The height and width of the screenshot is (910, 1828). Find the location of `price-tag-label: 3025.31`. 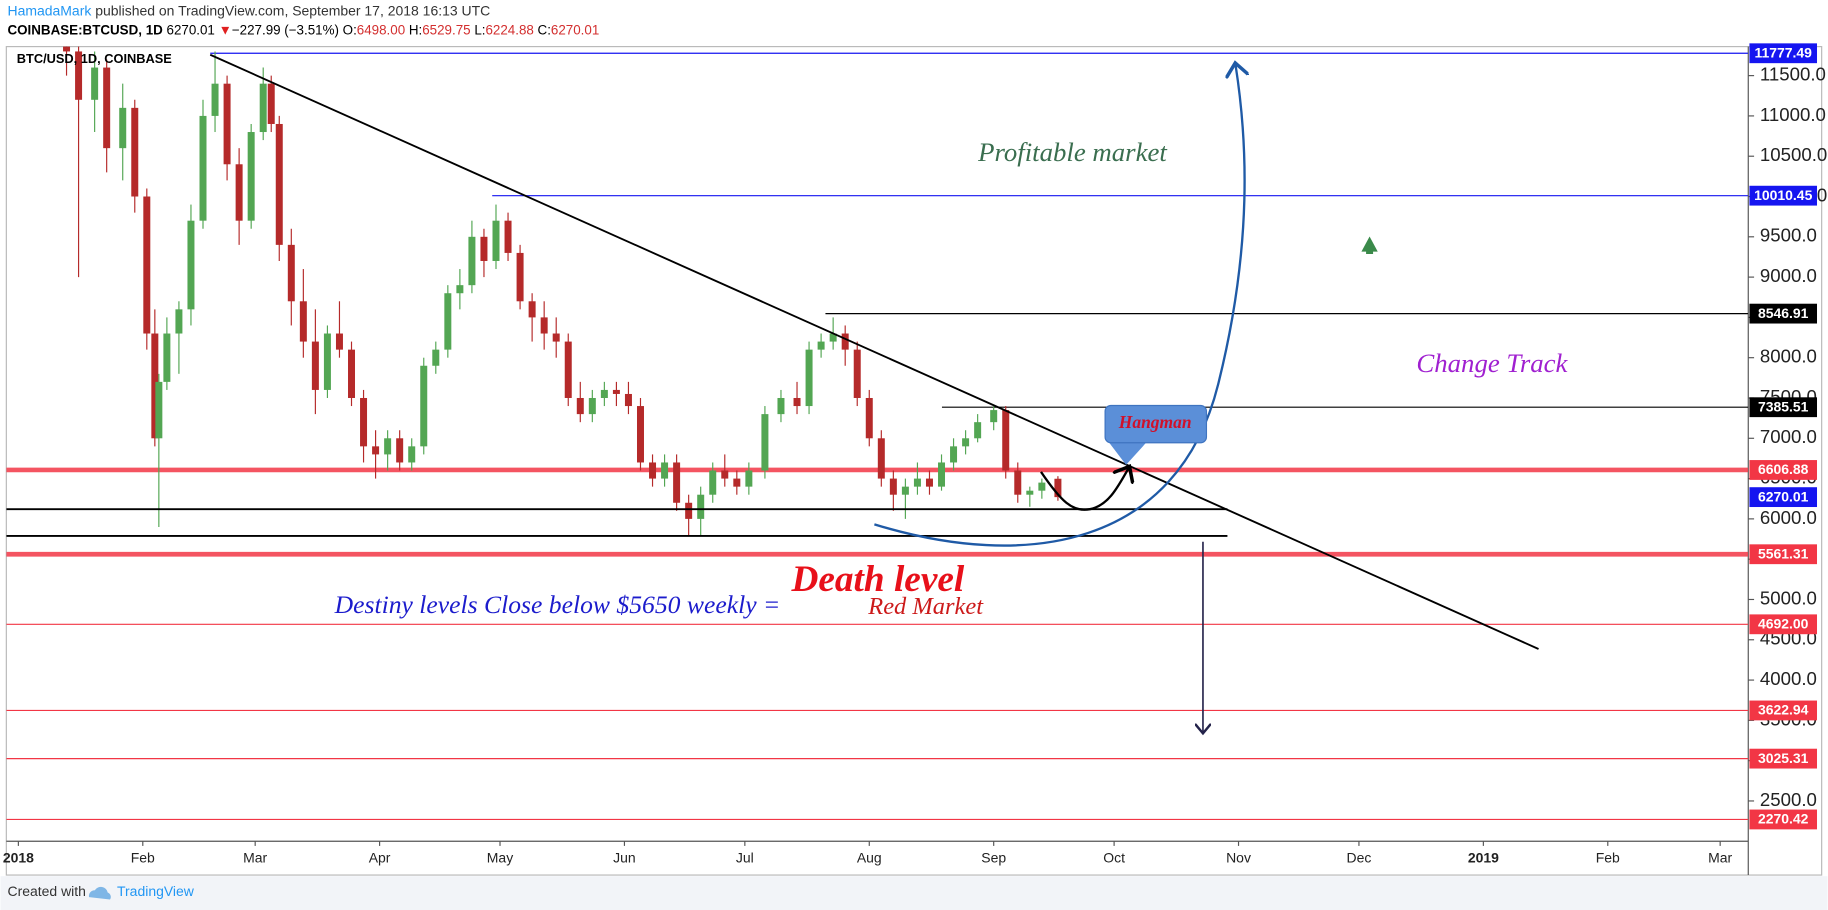

price-tag-label: 3025.31 is located at coordinates (1783, 758).